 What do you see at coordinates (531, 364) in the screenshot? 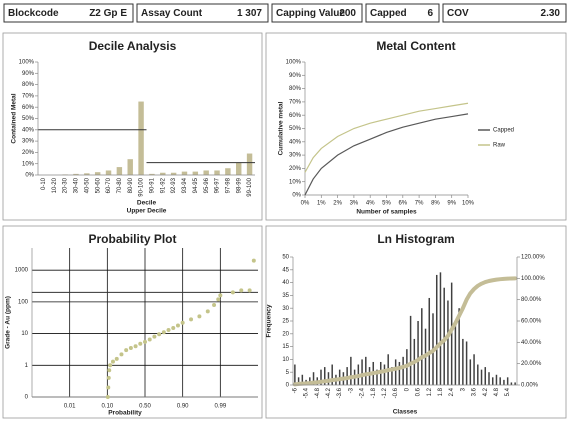
I see `y-tick-label: 20.00%` at bounding box center [531, 364].